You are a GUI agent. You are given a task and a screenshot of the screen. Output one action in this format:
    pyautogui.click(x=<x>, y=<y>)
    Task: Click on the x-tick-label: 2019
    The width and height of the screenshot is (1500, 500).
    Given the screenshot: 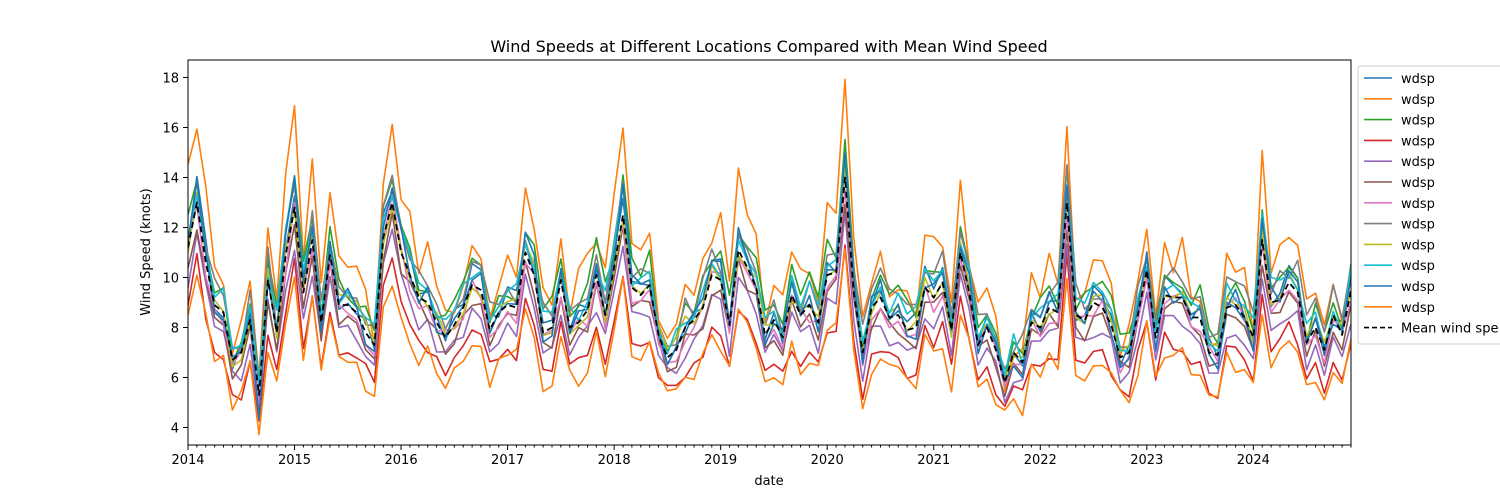 What is the action you would take?
    pyautogui.click(x=720, y=460)
    